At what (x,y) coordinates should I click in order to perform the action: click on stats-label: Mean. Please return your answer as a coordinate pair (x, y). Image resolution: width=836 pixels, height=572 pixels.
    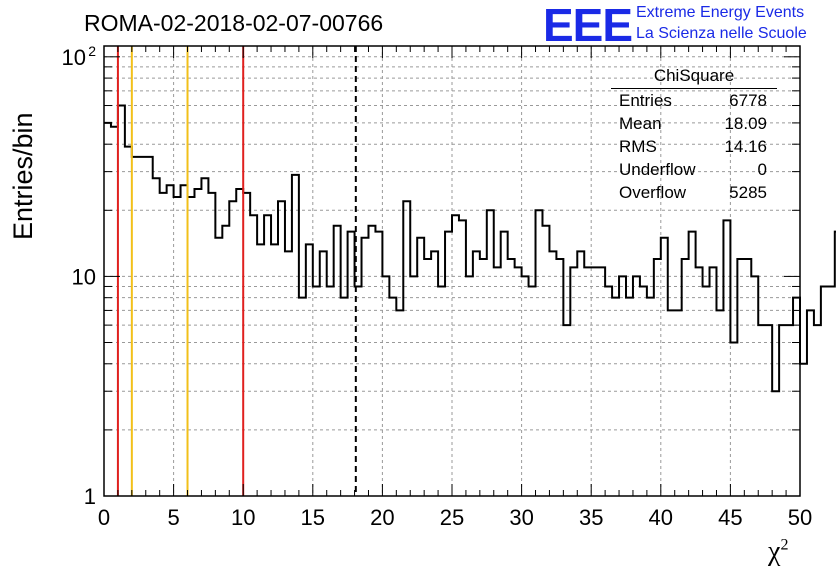
    Looking at the image, I should click on (640, 123).